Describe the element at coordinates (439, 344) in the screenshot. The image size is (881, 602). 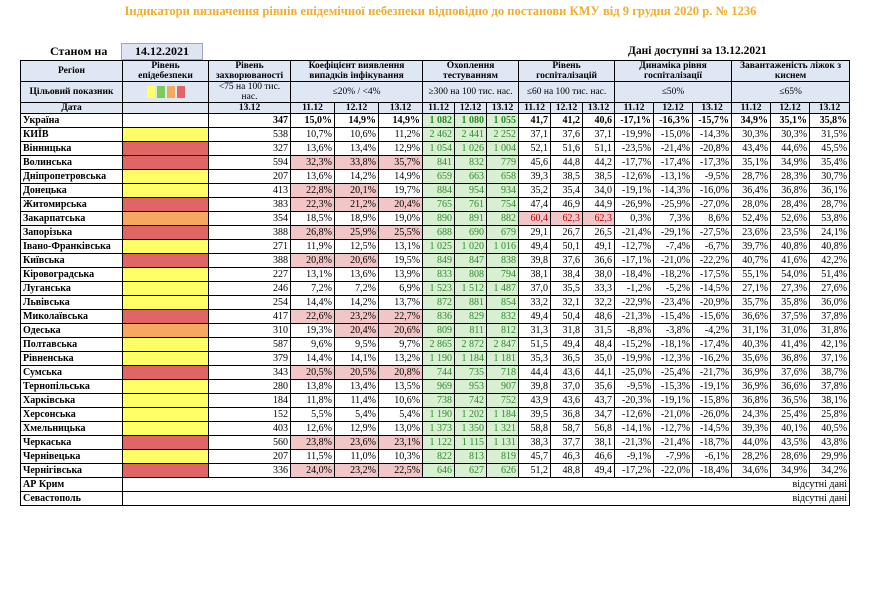
I see `testing-value: 2 865` at that location.